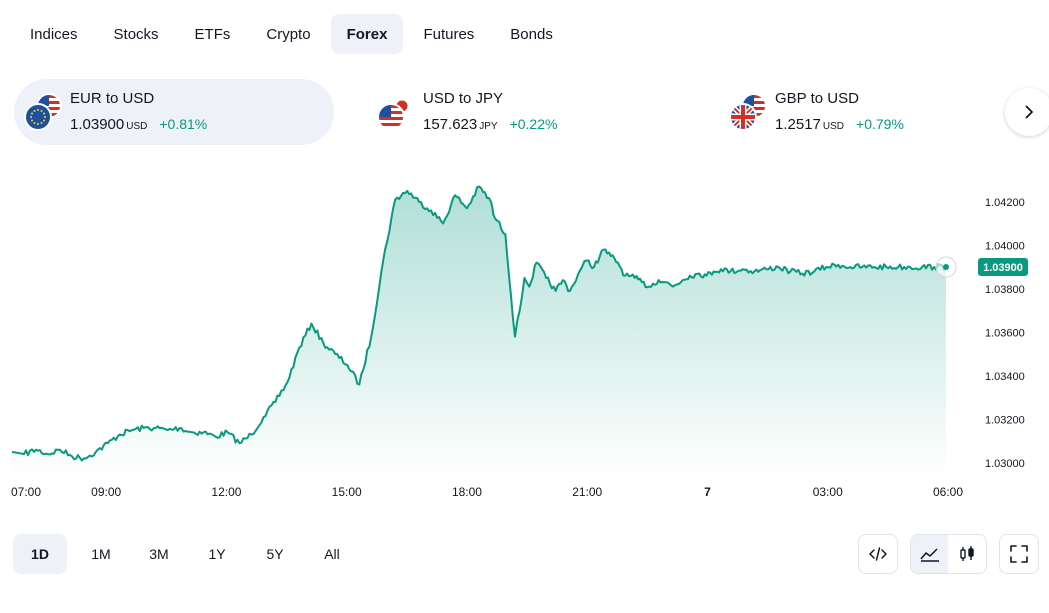  What do you see at coordinates (1005, 333) in the screenshot?
I see `y-tick-label: 1.03600` at bounding box center [1005, 333].